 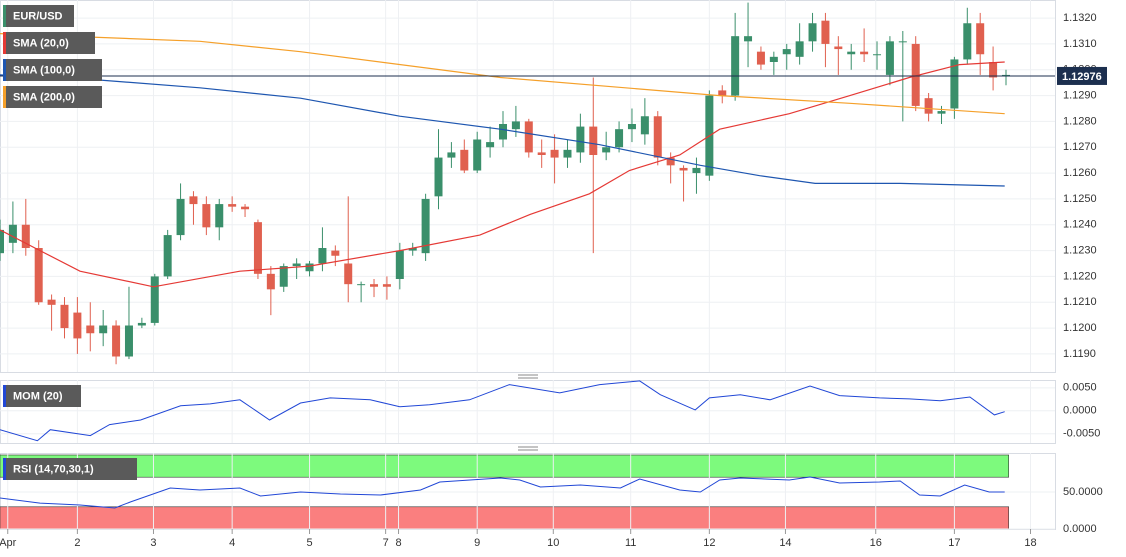 What do you see at coordinates (1080, 18) in the screenshot?
I see `y-tick-label: 1.1320` at bounding box center [1080, 18].